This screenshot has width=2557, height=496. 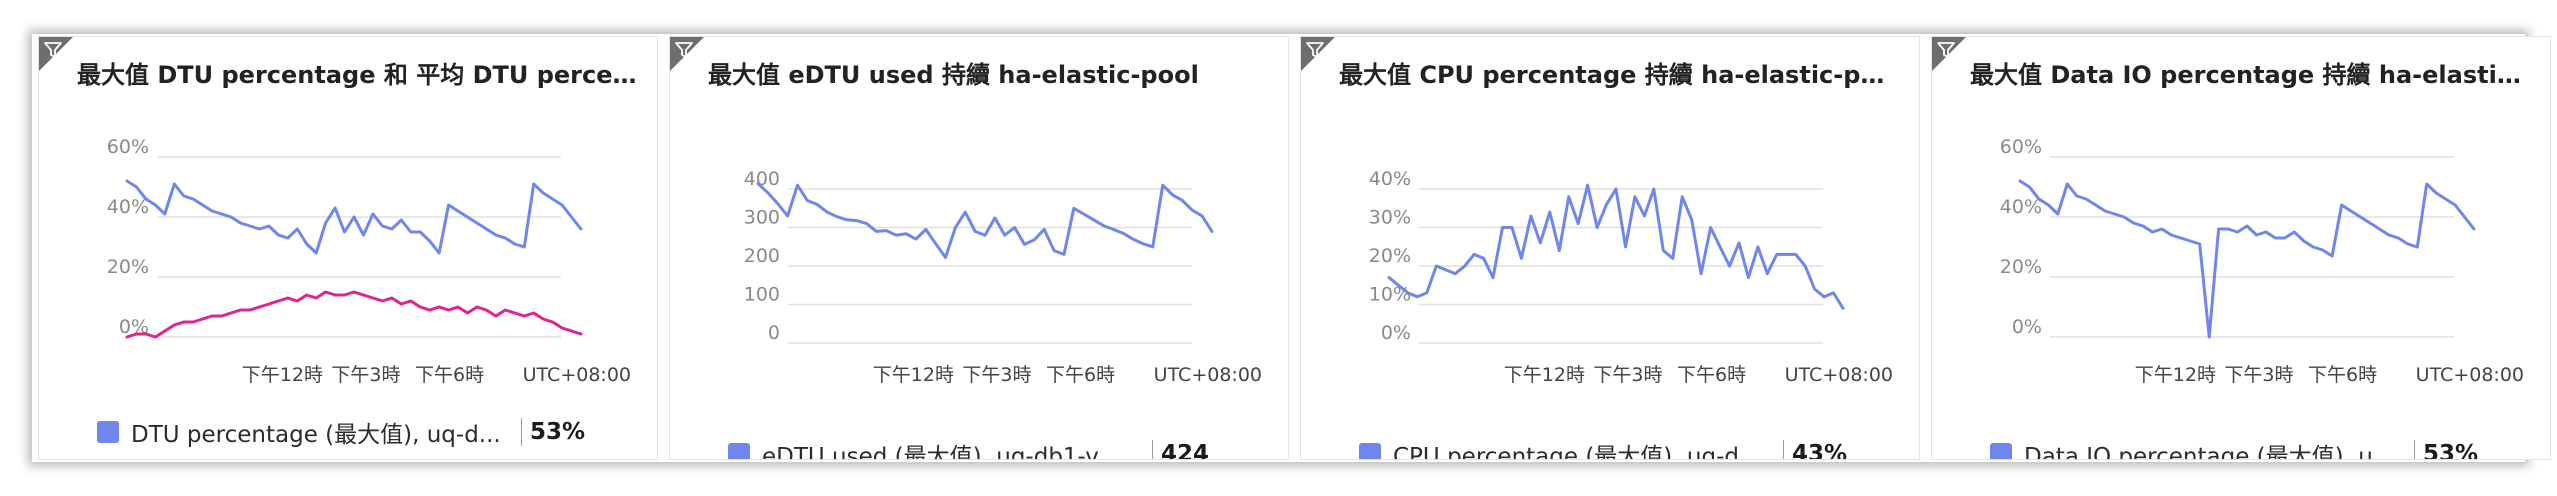 I want to click on line-chart: 400 300 200 100 0 下午12時 下午3時 下午6時 UTC+08:00, so click(x=979, y=247).